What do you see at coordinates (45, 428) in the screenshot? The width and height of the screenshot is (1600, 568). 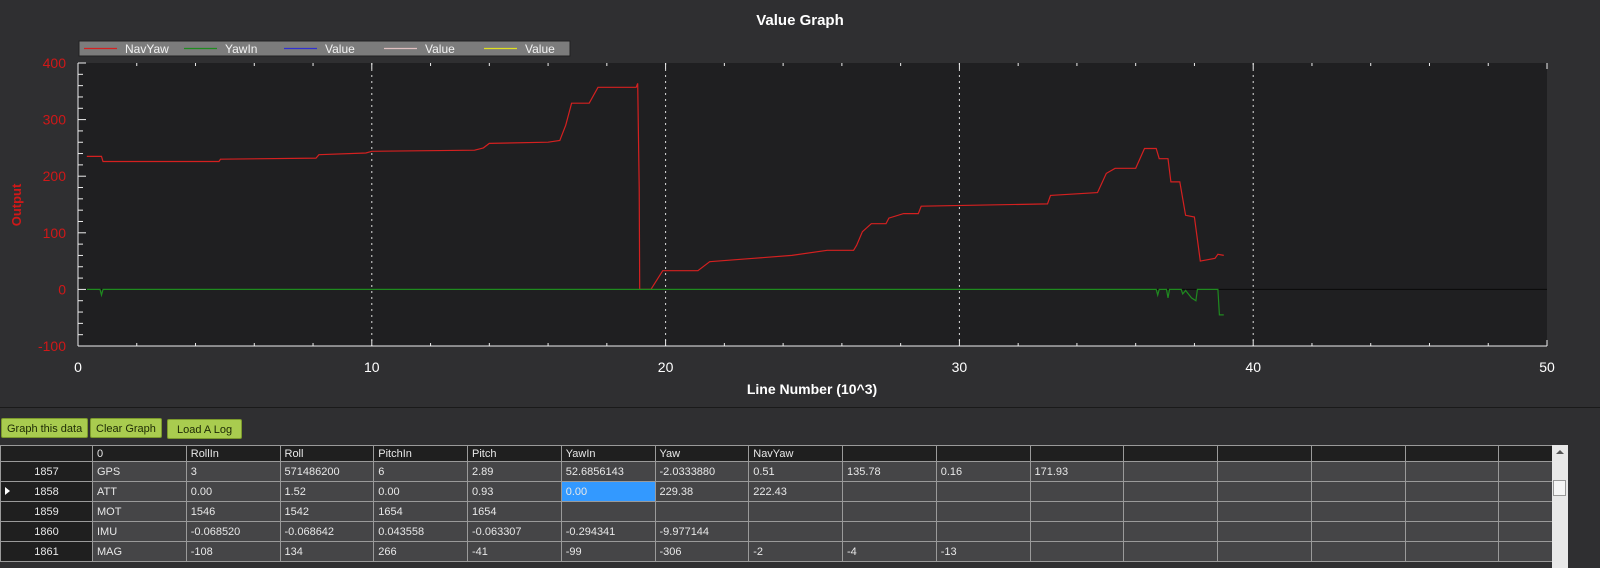 I see `graph-this-data-button: Graph this data` at bounding box center [45, 428].